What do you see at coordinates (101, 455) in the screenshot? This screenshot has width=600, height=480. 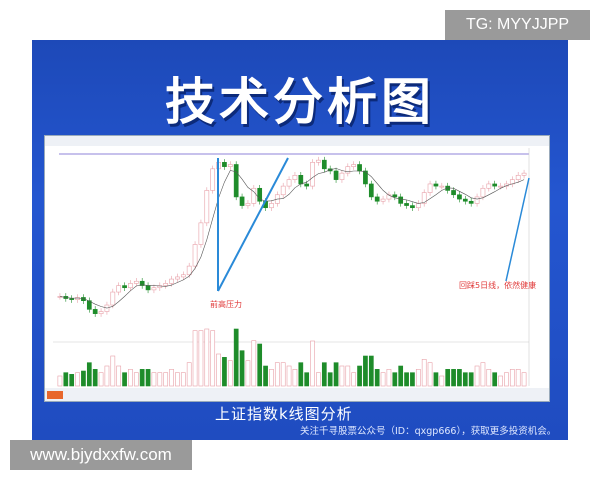 I see `watermark-url: www.bjydxxfw.com` at bounding box center [101, 455].